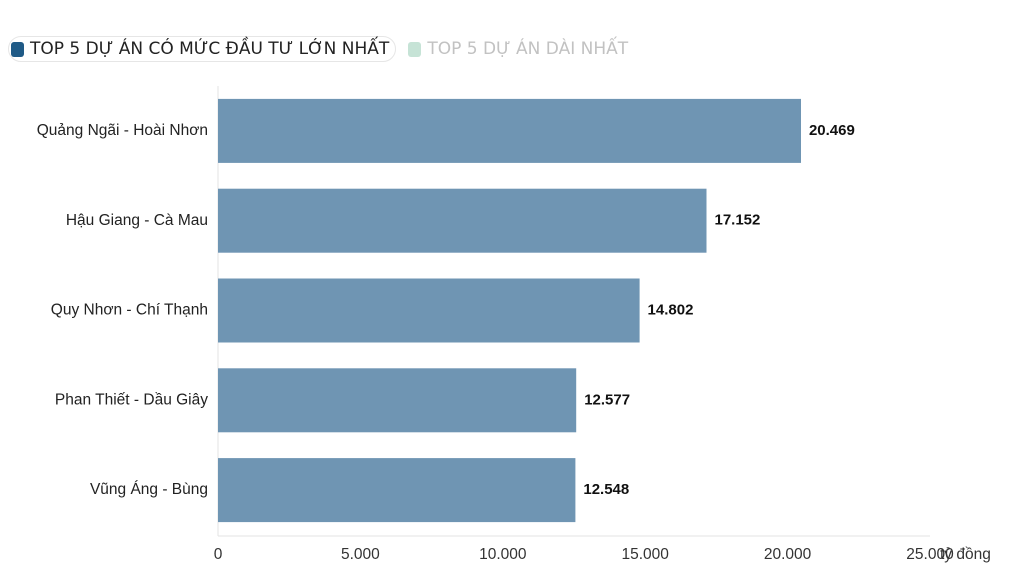 This screenshot has height=574, width=1024. What do you see at coordinates (360, 554) in the screenshot?
I see `x-tick-label: 5.000` at bounding box center [360, 554].